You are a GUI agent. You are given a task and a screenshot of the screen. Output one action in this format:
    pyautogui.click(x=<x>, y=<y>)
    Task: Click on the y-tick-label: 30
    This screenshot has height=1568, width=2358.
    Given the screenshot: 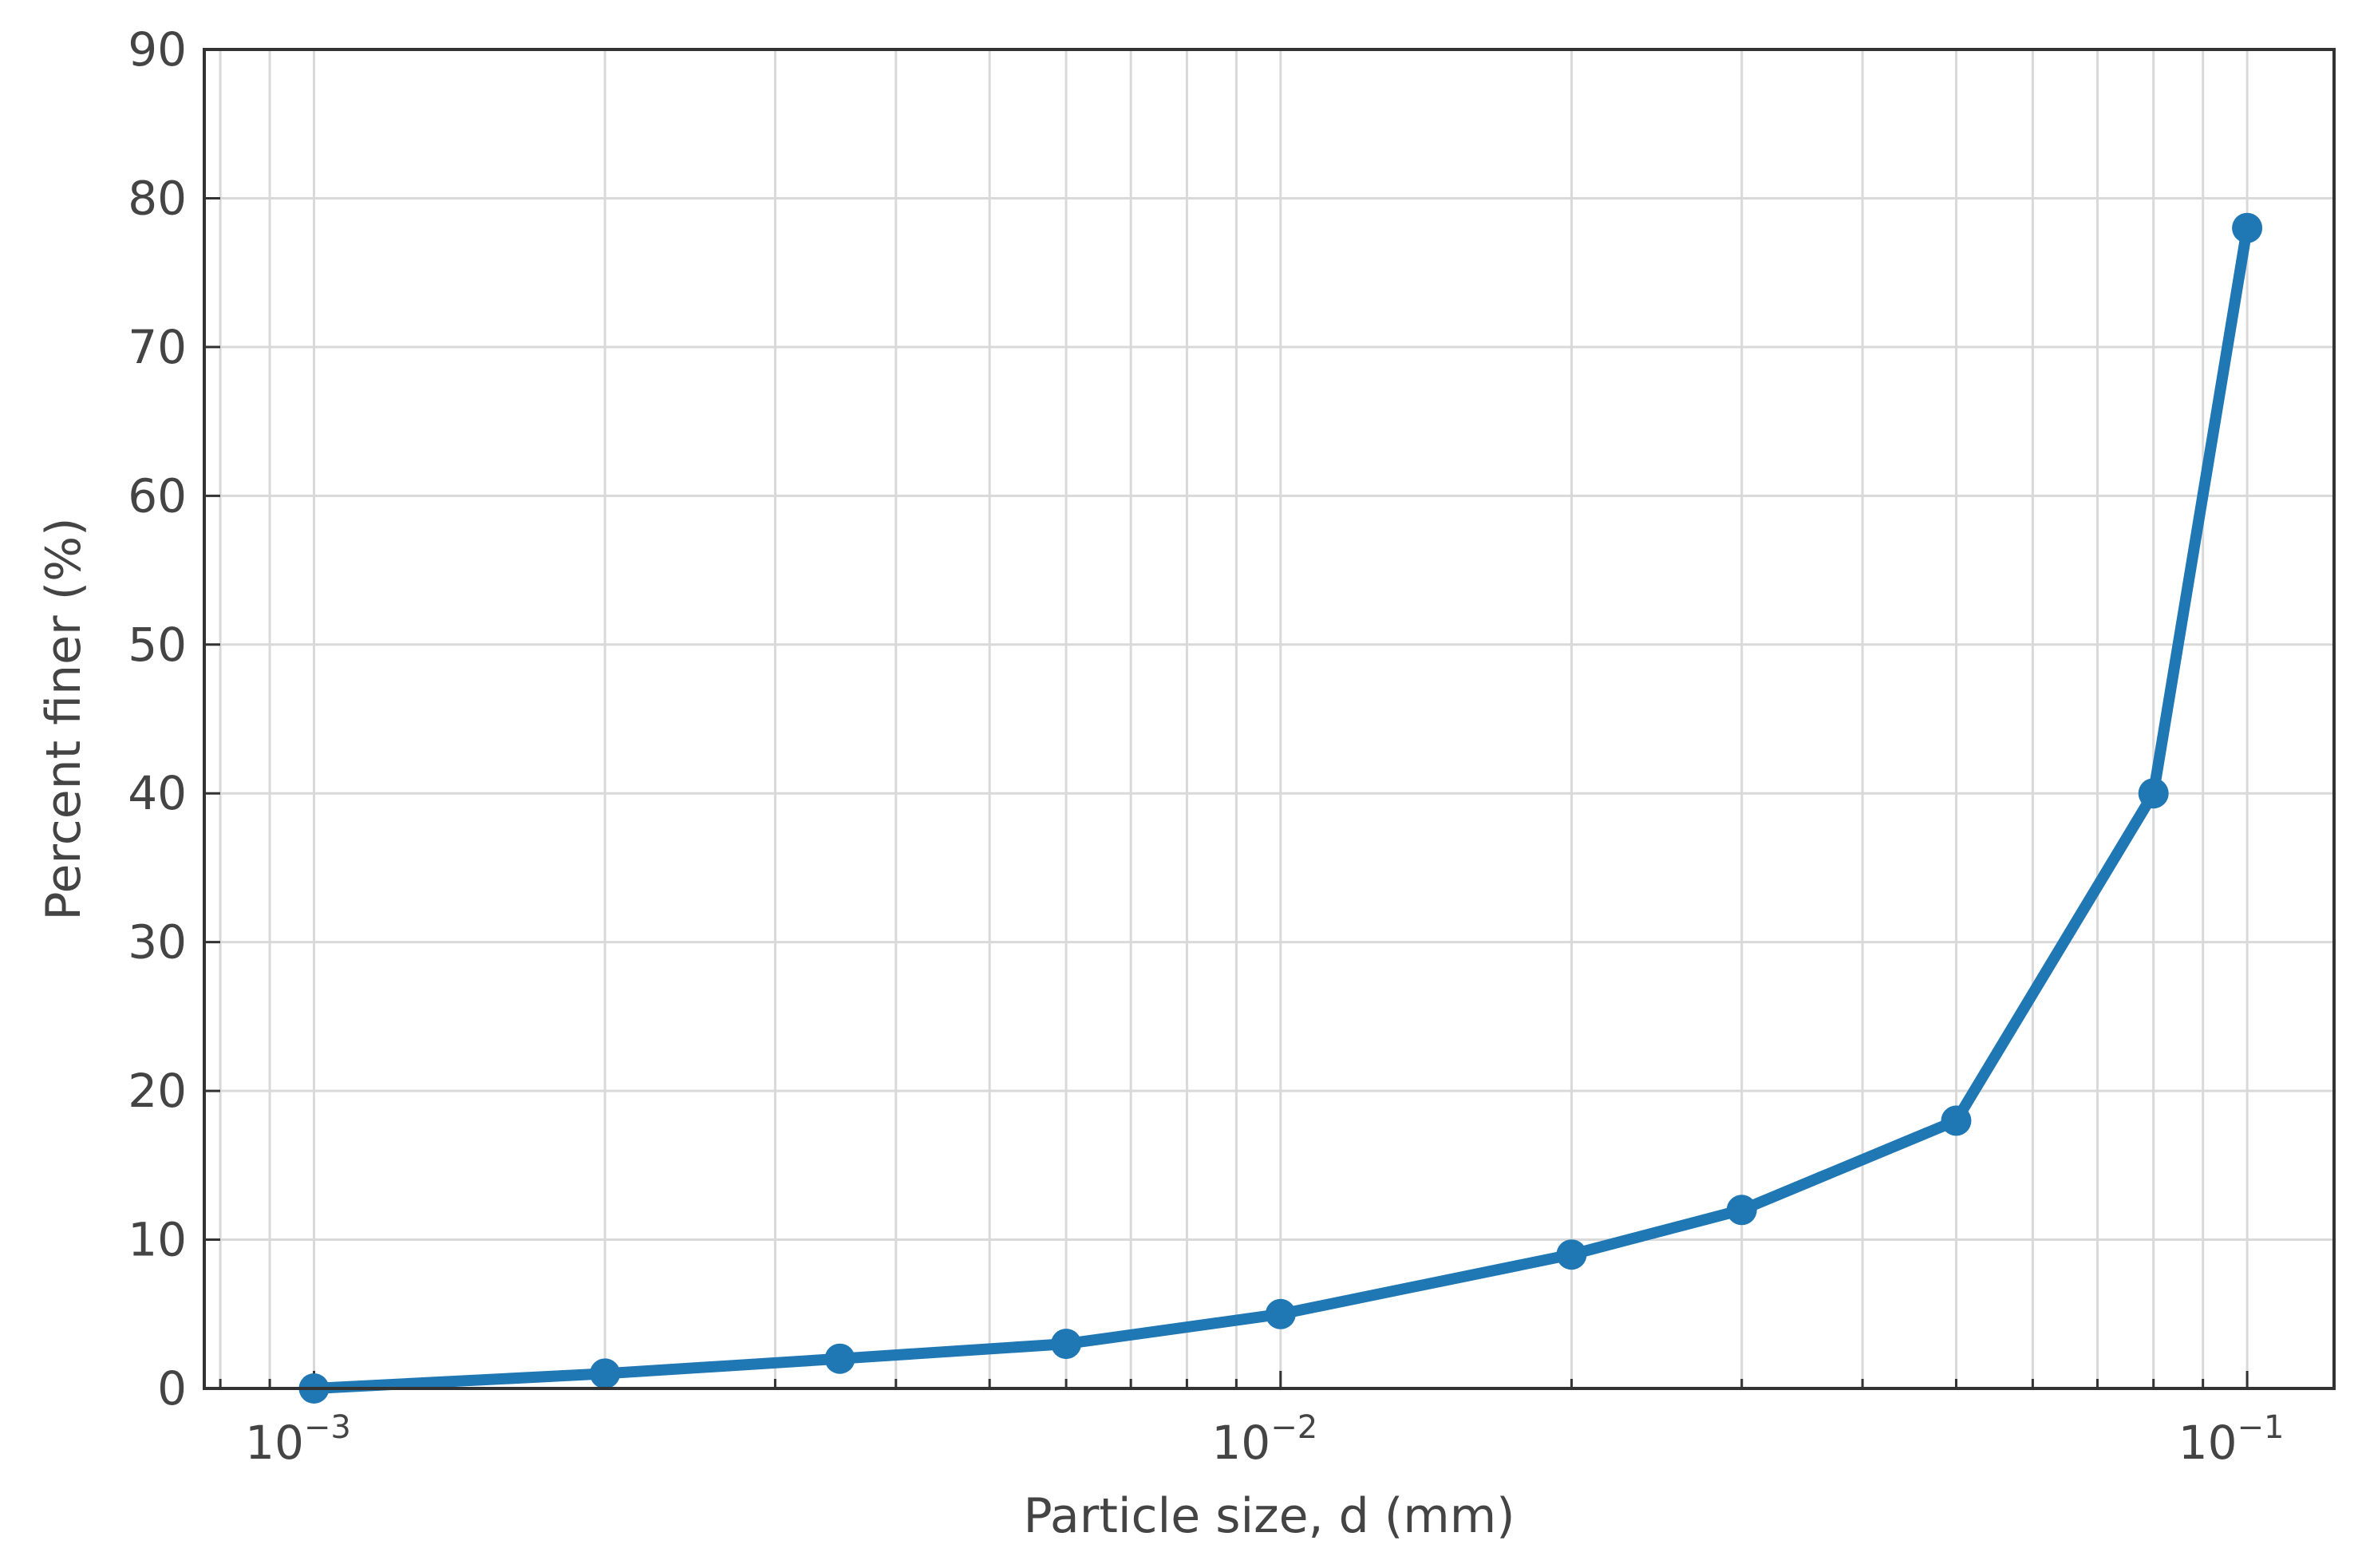 What is the action you would take?
    pyautogui.click(x=157, y=942)
    